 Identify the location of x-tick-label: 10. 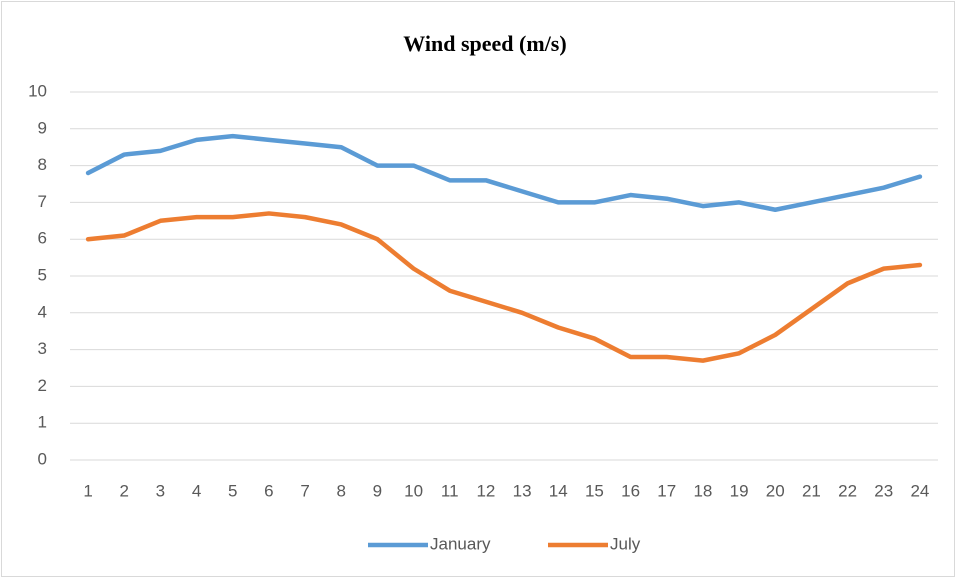
(413, 490).